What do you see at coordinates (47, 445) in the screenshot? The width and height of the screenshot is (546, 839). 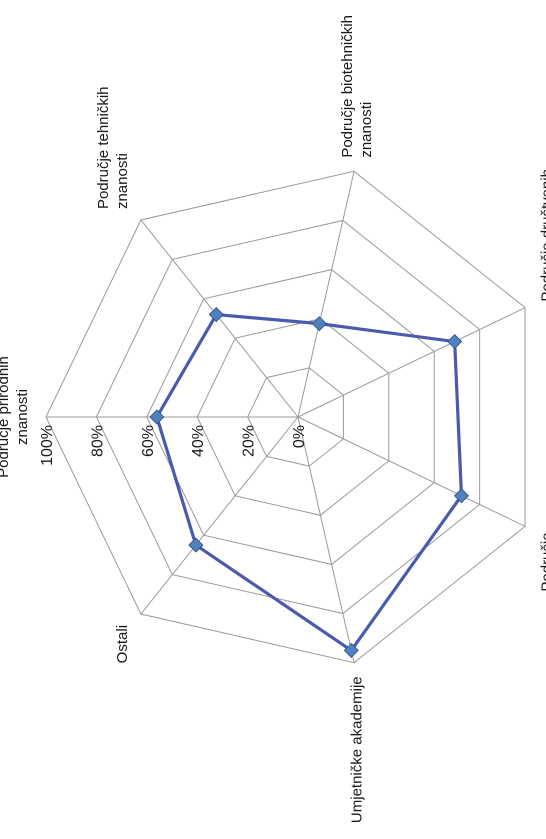 I see `tick-label: 100%` at bounding box center [47, 445].